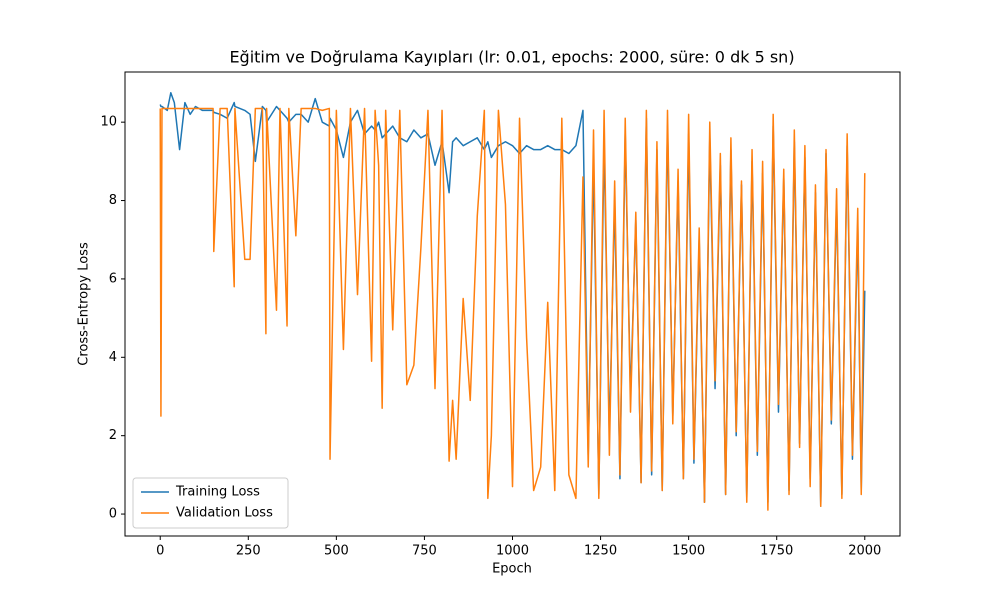 The image size is (1000, 604). What do you see at coordinates (864, 551) in the screenshot?
I see `x-tick-label: 2000` at bounding box center [864, 551].